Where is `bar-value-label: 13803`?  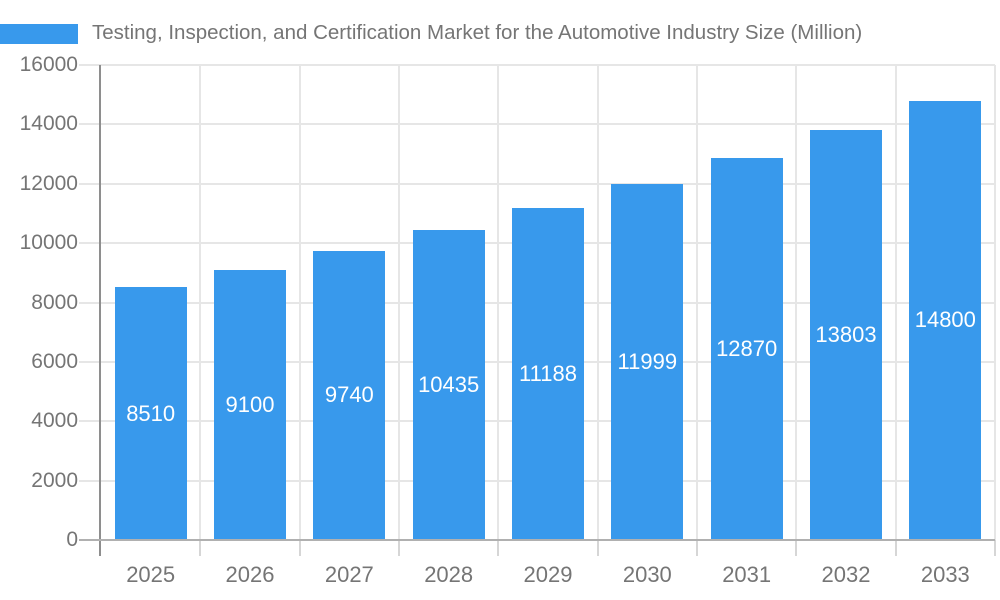 bar-value-label: 13803 is located at coordinates (846, 335).